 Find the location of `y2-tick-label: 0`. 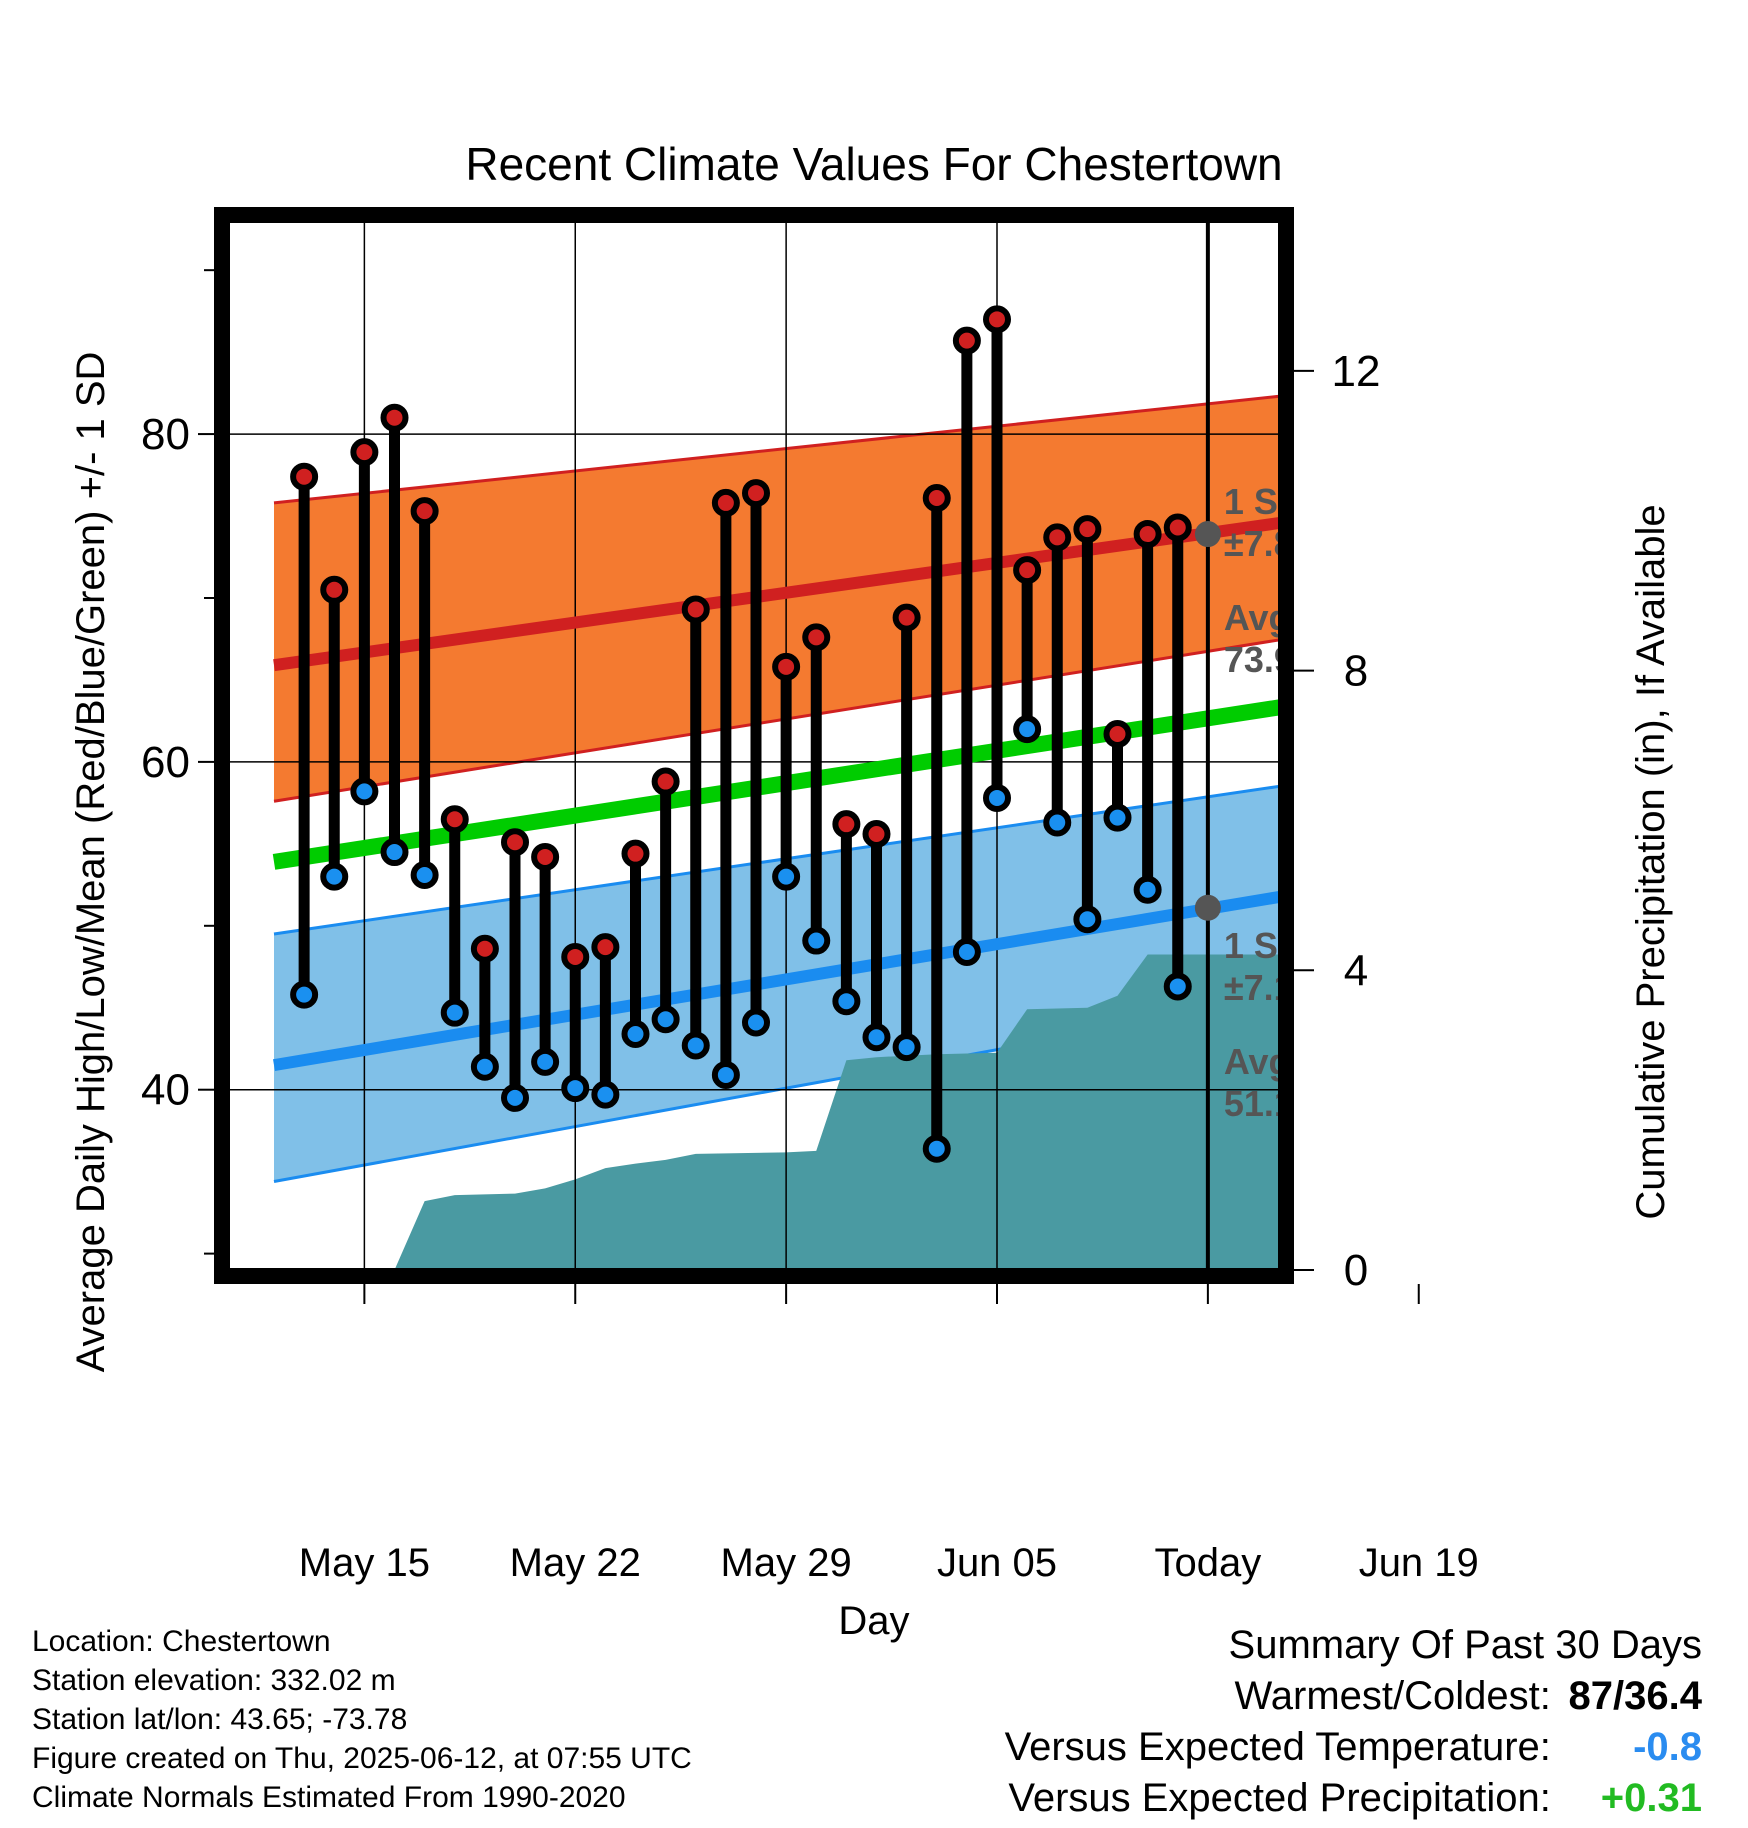

y2-tick-label: 0 is located at coordinates (1356, 1270).